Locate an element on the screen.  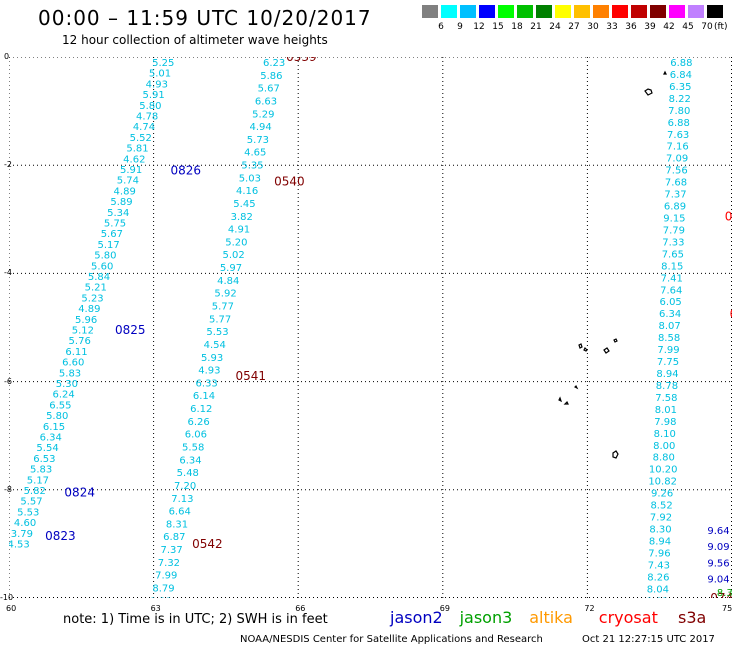
pass-time-label: 0823 is located at coordinates (60, 536).